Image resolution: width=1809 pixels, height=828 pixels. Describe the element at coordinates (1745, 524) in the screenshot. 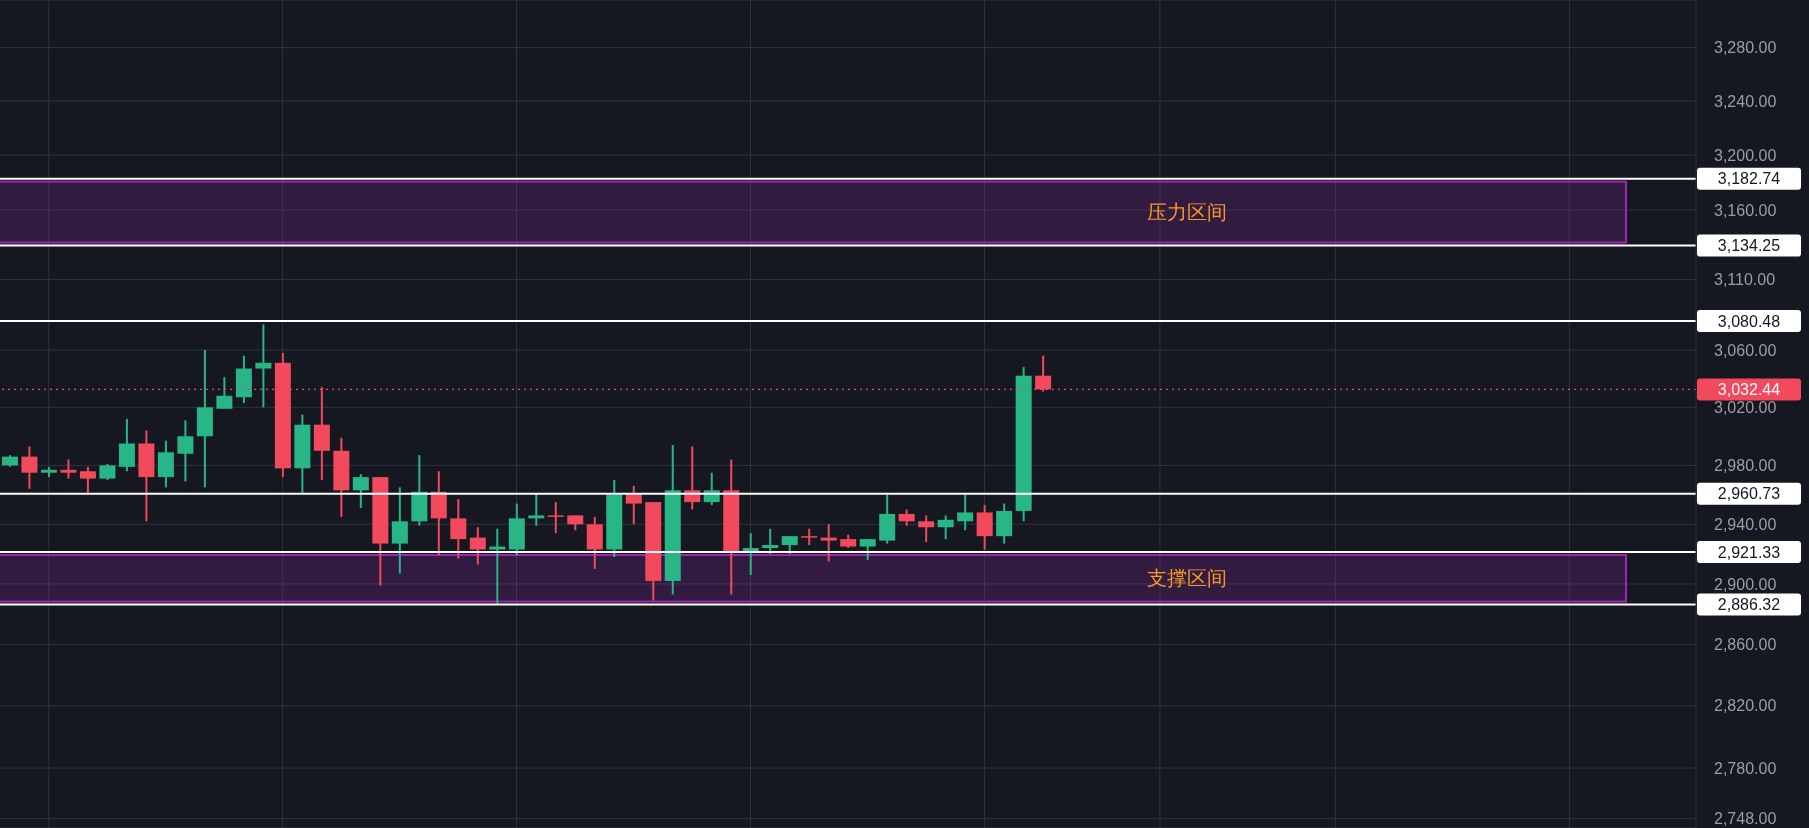

I see `y-tick-label: 2,940.00` at that location.